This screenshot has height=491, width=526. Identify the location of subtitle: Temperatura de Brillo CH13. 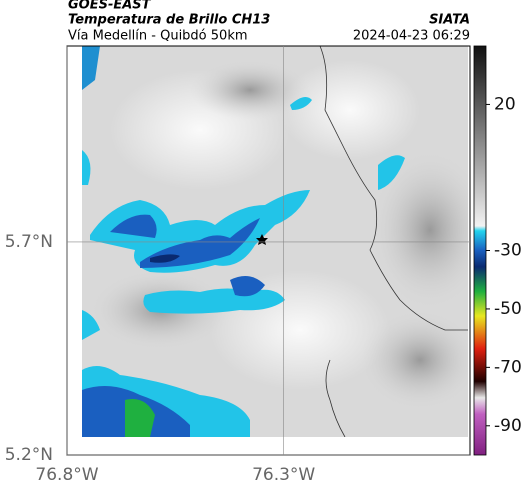
(169, 20).